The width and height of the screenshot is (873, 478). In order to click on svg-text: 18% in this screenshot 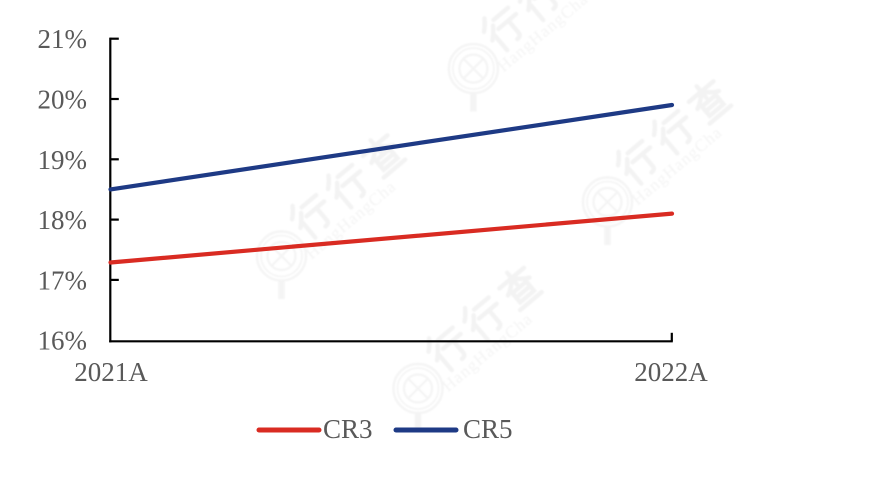, I will do `click(63, 220)`.